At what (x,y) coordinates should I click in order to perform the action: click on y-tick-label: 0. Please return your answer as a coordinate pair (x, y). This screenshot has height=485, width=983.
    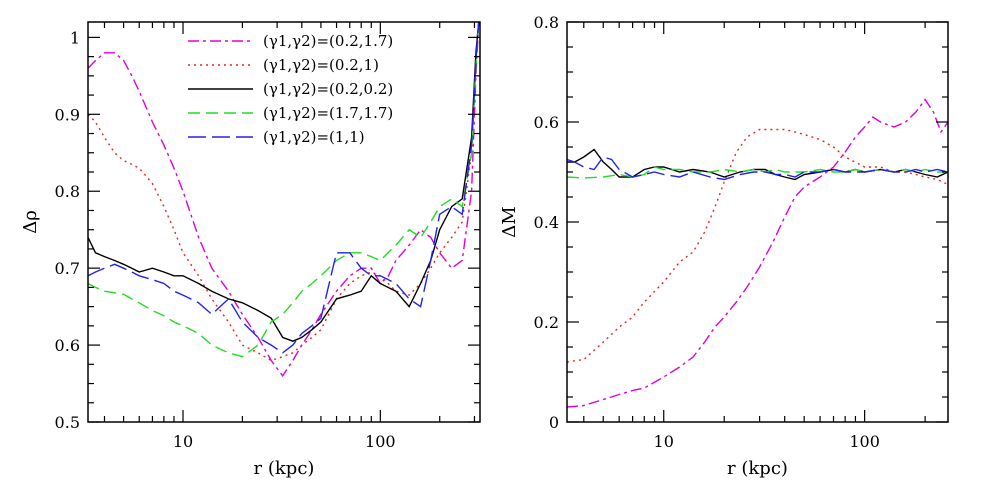
    Looking at the image, I should click on (554, 422).